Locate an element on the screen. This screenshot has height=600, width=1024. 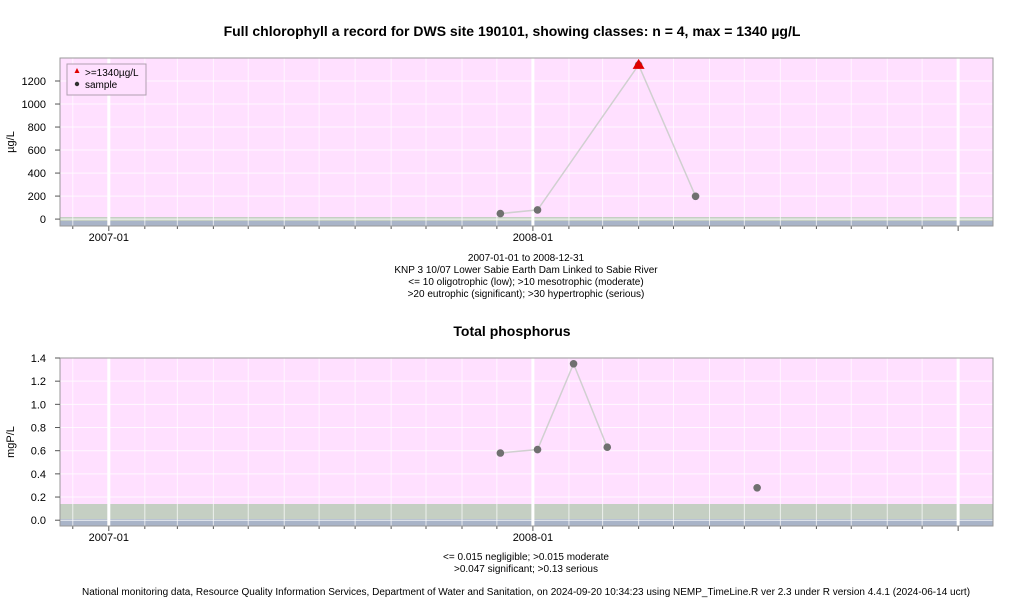
legend-marker-sample is located at coordinates (77, 84).